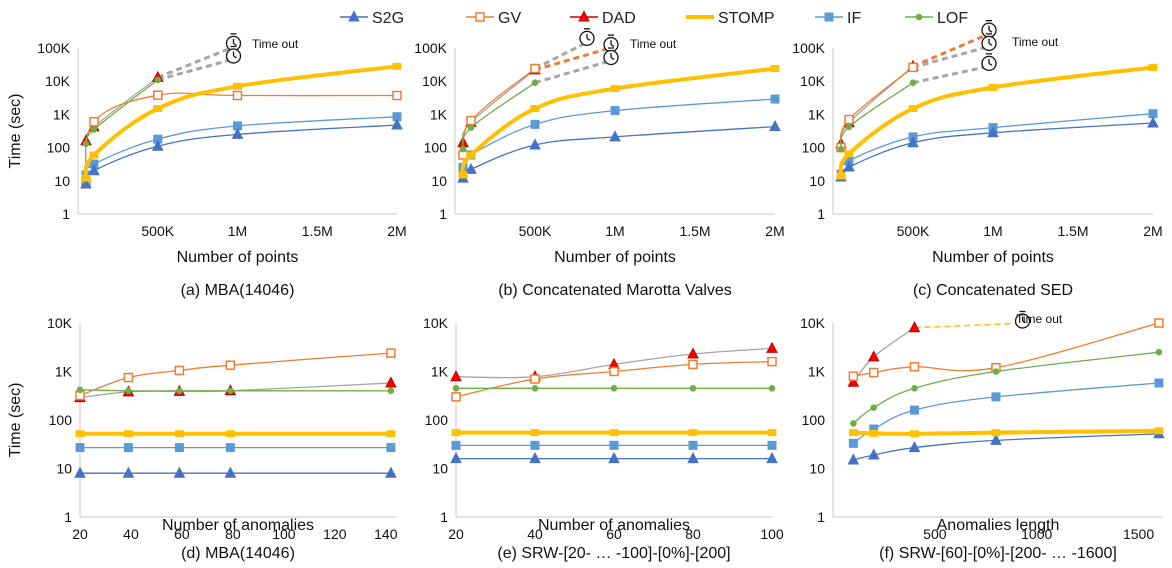 The image size is (1172, 568). What do you see at coordinates (936, 18) in the screenshot?
I see `legend-item-lof: LOF` at bounding box center [936, 18].